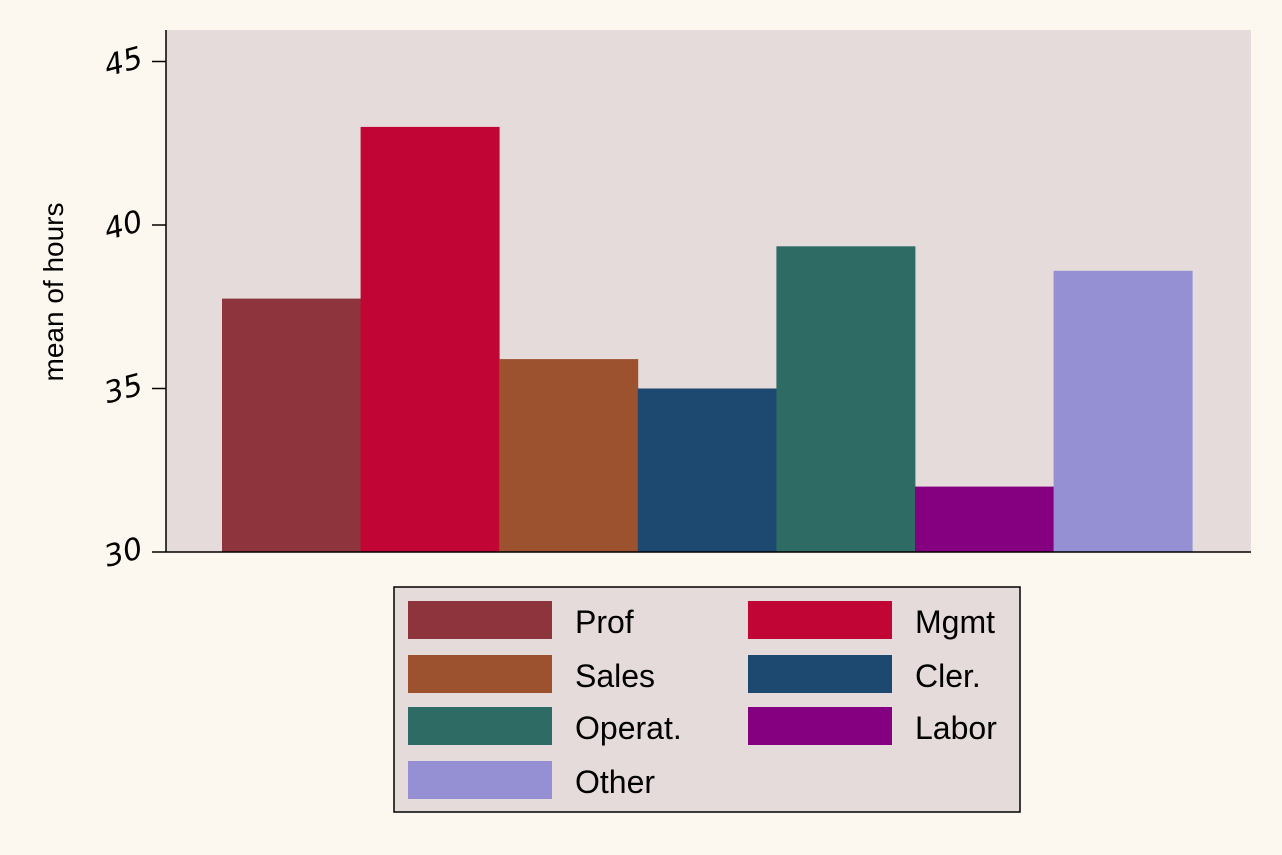  What do you see at coordinates (707, 699) in the screenshot?
I see `legend: Prof Mgmt Sales Cler. Operat. Labor Other` at bounding box center [707, 699].